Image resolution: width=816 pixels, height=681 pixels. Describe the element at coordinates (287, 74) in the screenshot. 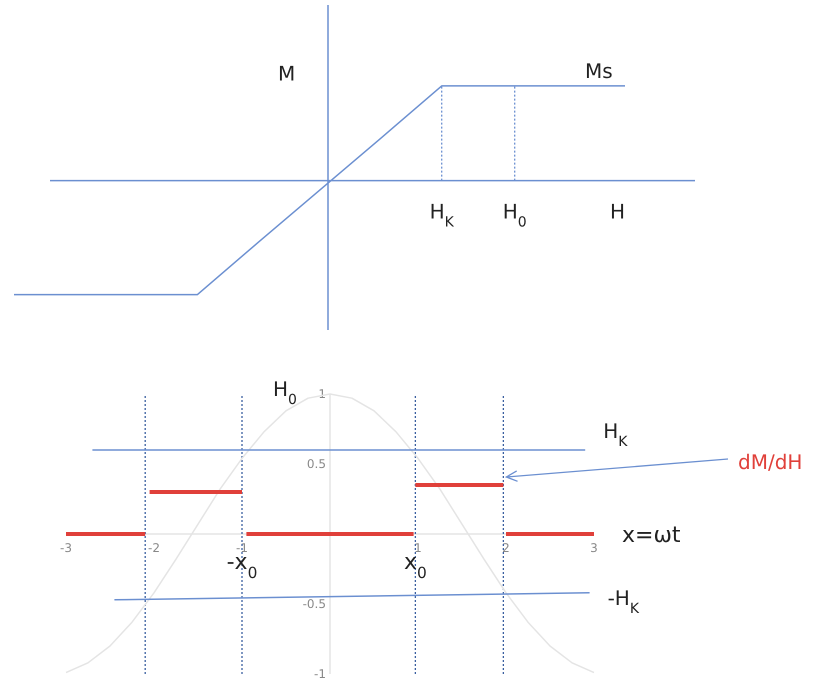

I see `y-axis-title: M` at that location.